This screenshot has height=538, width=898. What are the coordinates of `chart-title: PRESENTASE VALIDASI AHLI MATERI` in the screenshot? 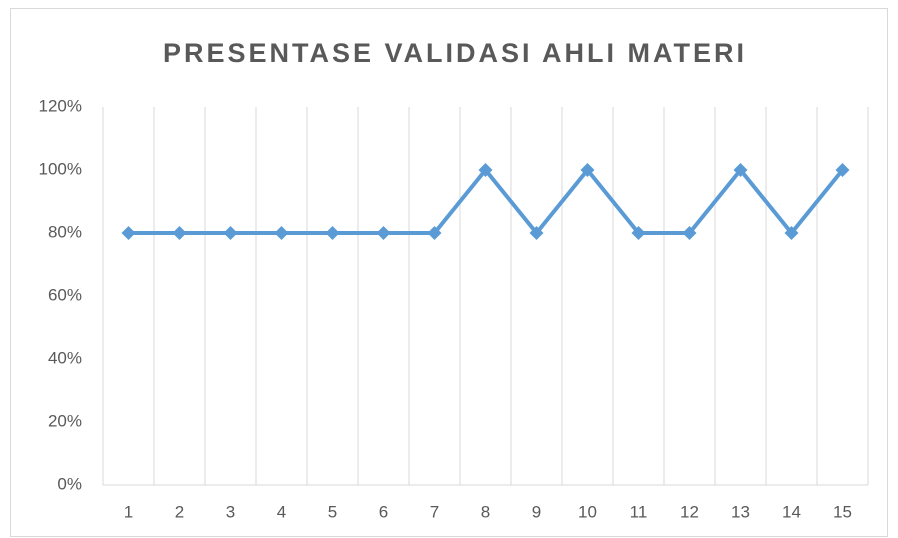 It's located at (455, 53).